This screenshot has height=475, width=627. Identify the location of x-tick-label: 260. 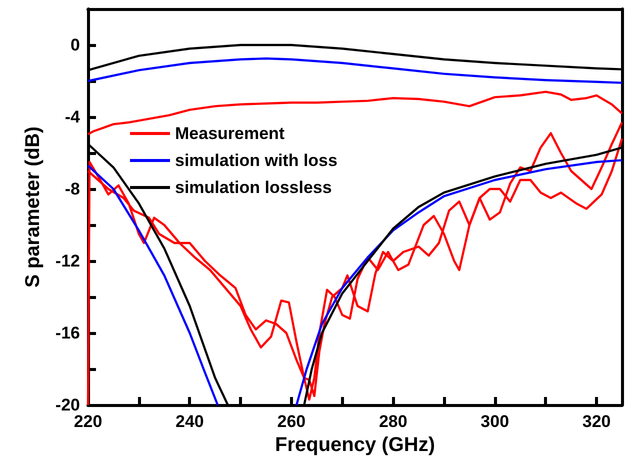
(291, 421).